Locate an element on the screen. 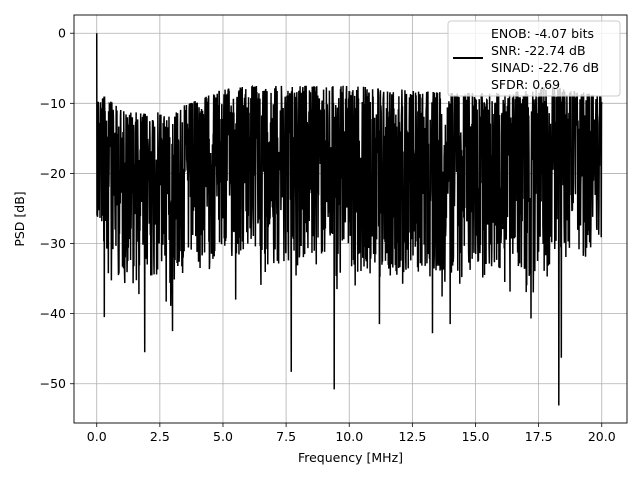  x-tick-label: 2.5 is located at coordinates (160, 436).